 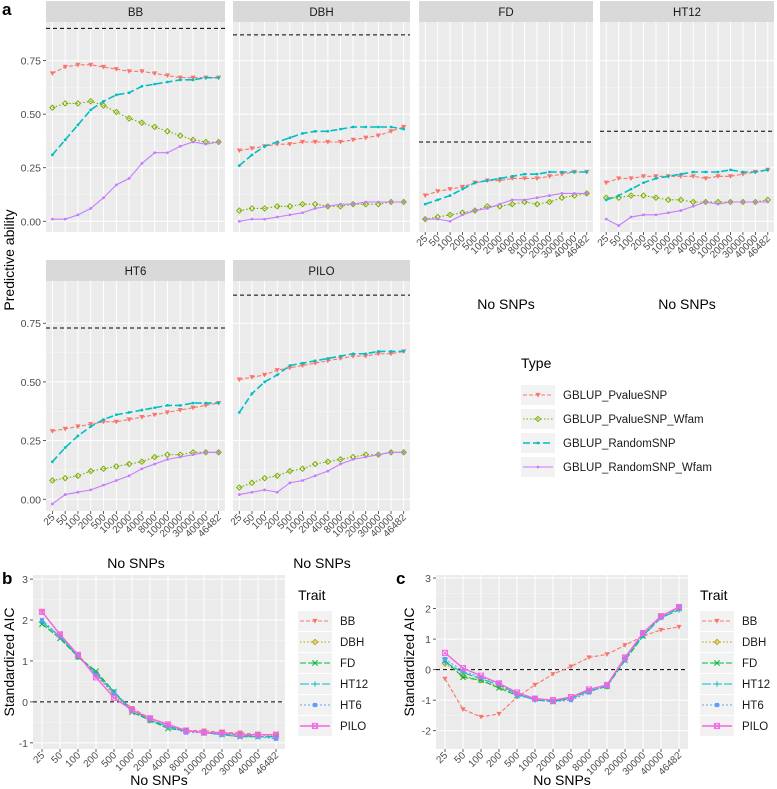 I want to click on series-line-GBLUP_RandomSNP, so click(x=135, y=432).